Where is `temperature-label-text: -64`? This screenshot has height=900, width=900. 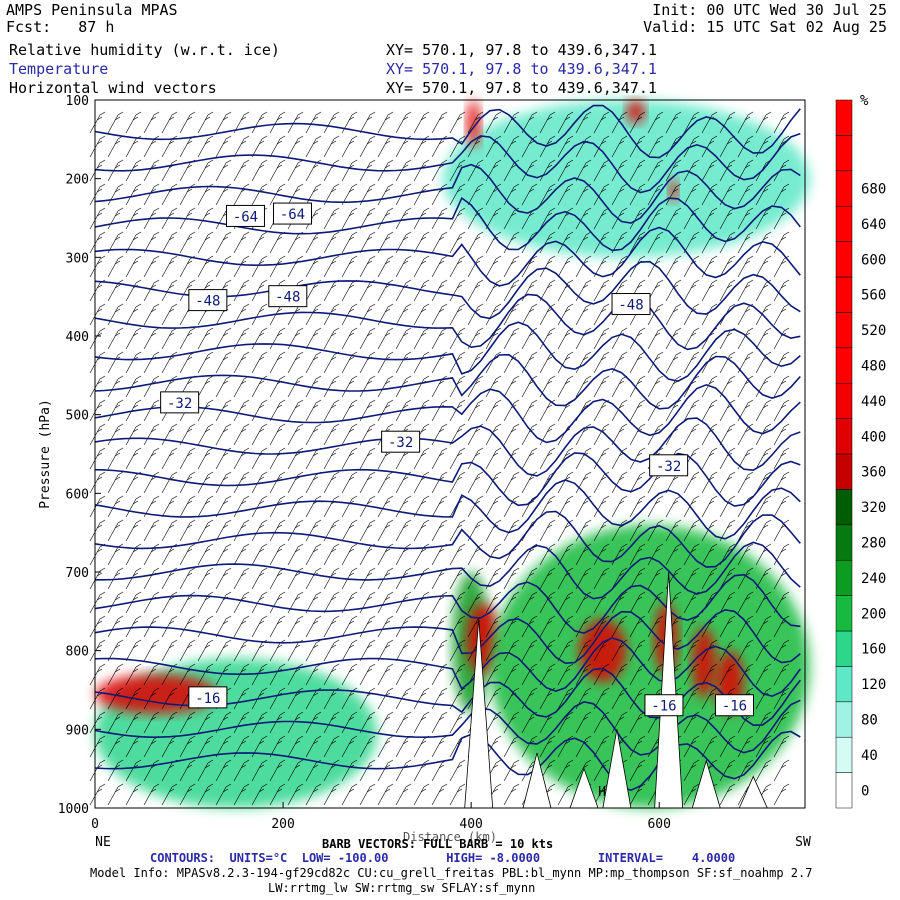 temperature-label-text: -64 is located at coordinates (245, 217).